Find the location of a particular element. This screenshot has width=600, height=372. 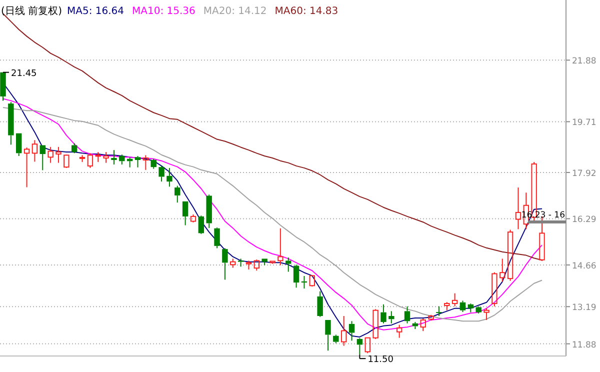

y-tick-label: 19.71 is located at coordinates (584, 123).